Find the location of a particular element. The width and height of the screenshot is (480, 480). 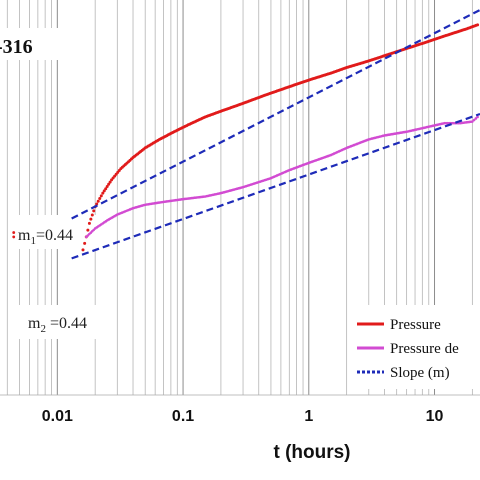

chart-title: -316 is located at coordinates (16, 47).